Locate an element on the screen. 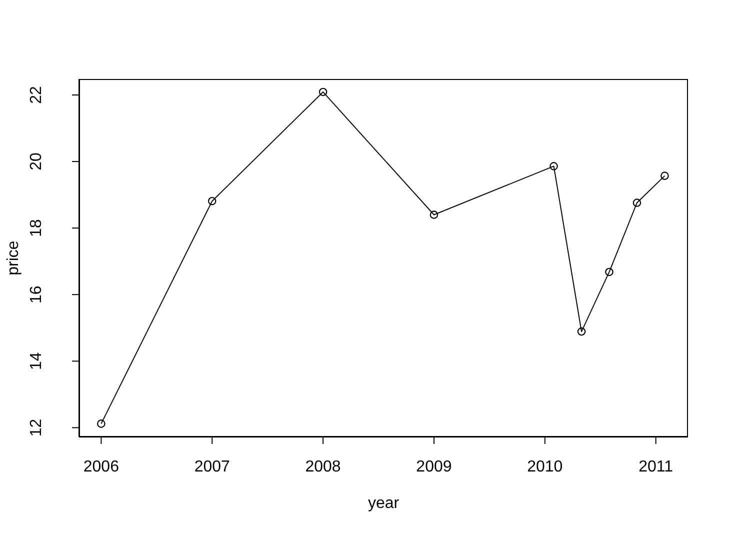  y-tick-label: 16 is located at coordinates (36, 295).